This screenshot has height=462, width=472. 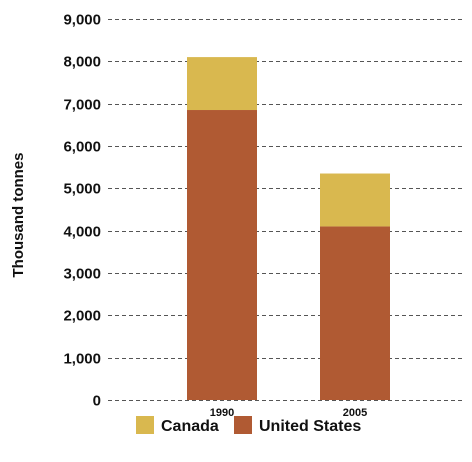 What do you see at coordinates (82, 274) in the screenshot?
I see `y-tick-label: 3,000` at bounding box center [82, 274].